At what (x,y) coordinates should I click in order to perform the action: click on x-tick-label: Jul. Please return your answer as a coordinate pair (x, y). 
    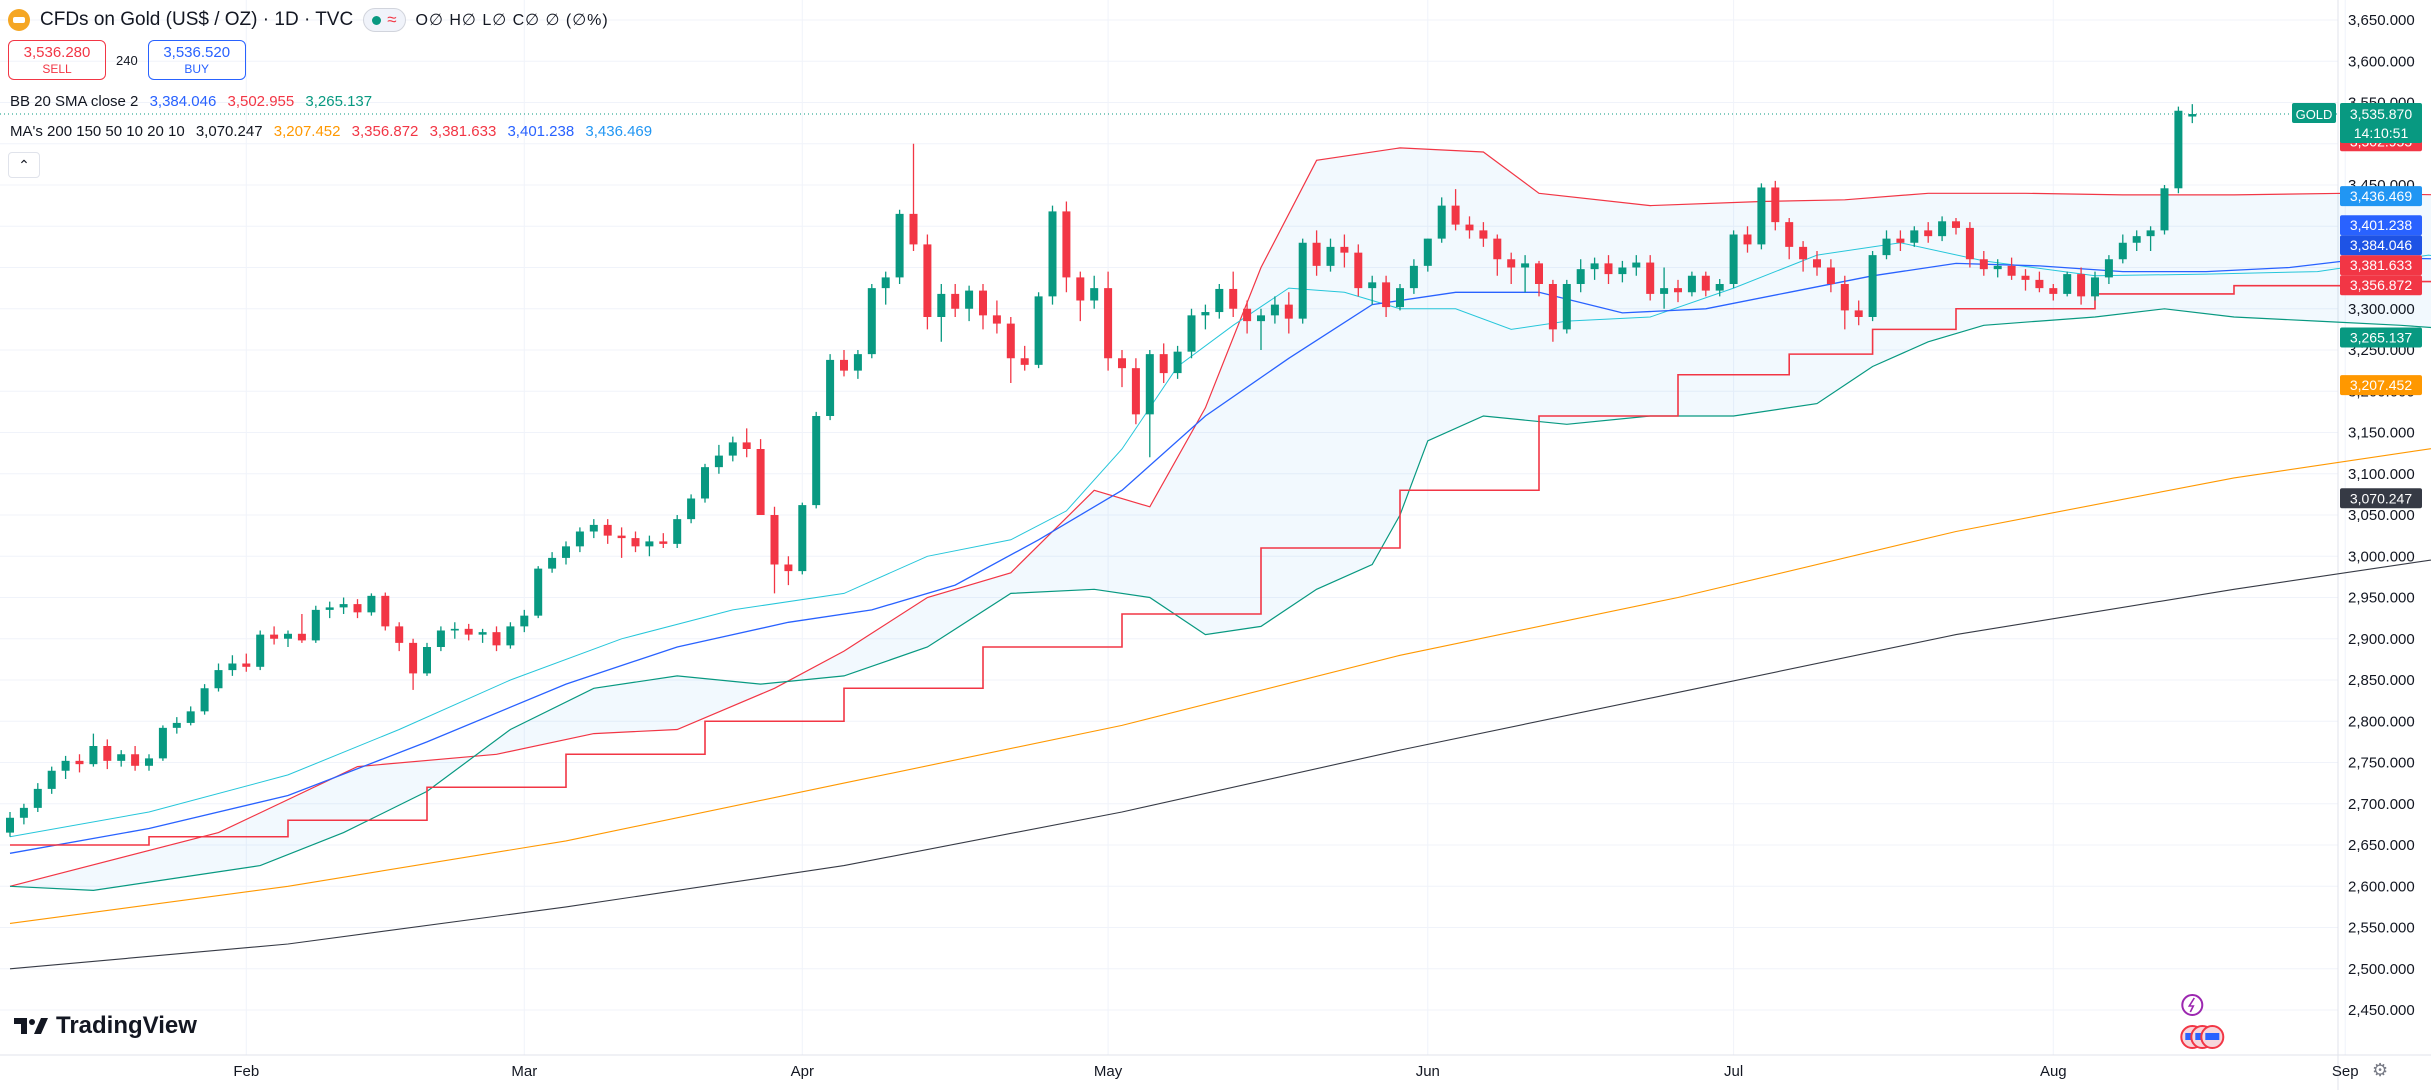
    Looking at the image, I should click on (1733, 1071).